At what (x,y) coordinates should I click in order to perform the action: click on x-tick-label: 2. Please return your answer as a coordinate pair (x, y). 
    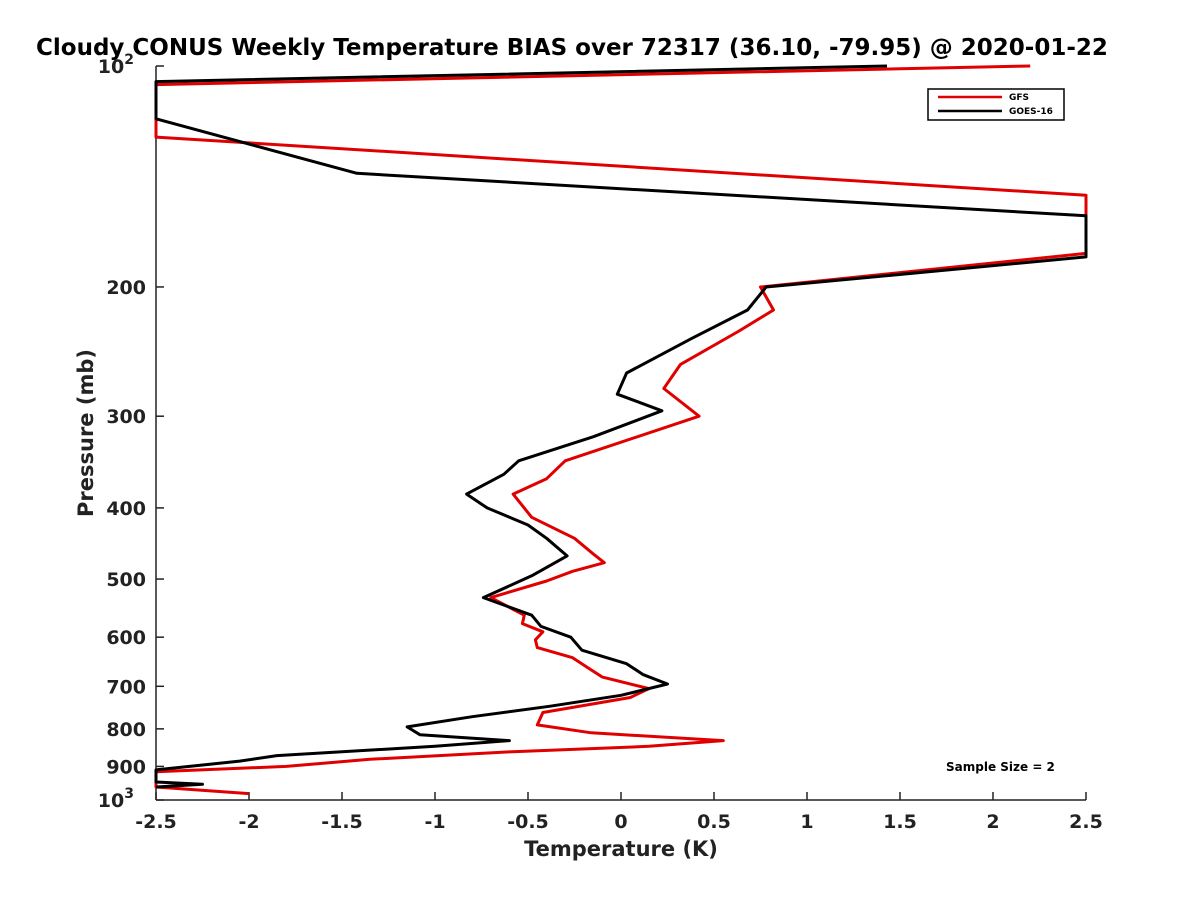
    Looking at the image, I should click on (992, 822).